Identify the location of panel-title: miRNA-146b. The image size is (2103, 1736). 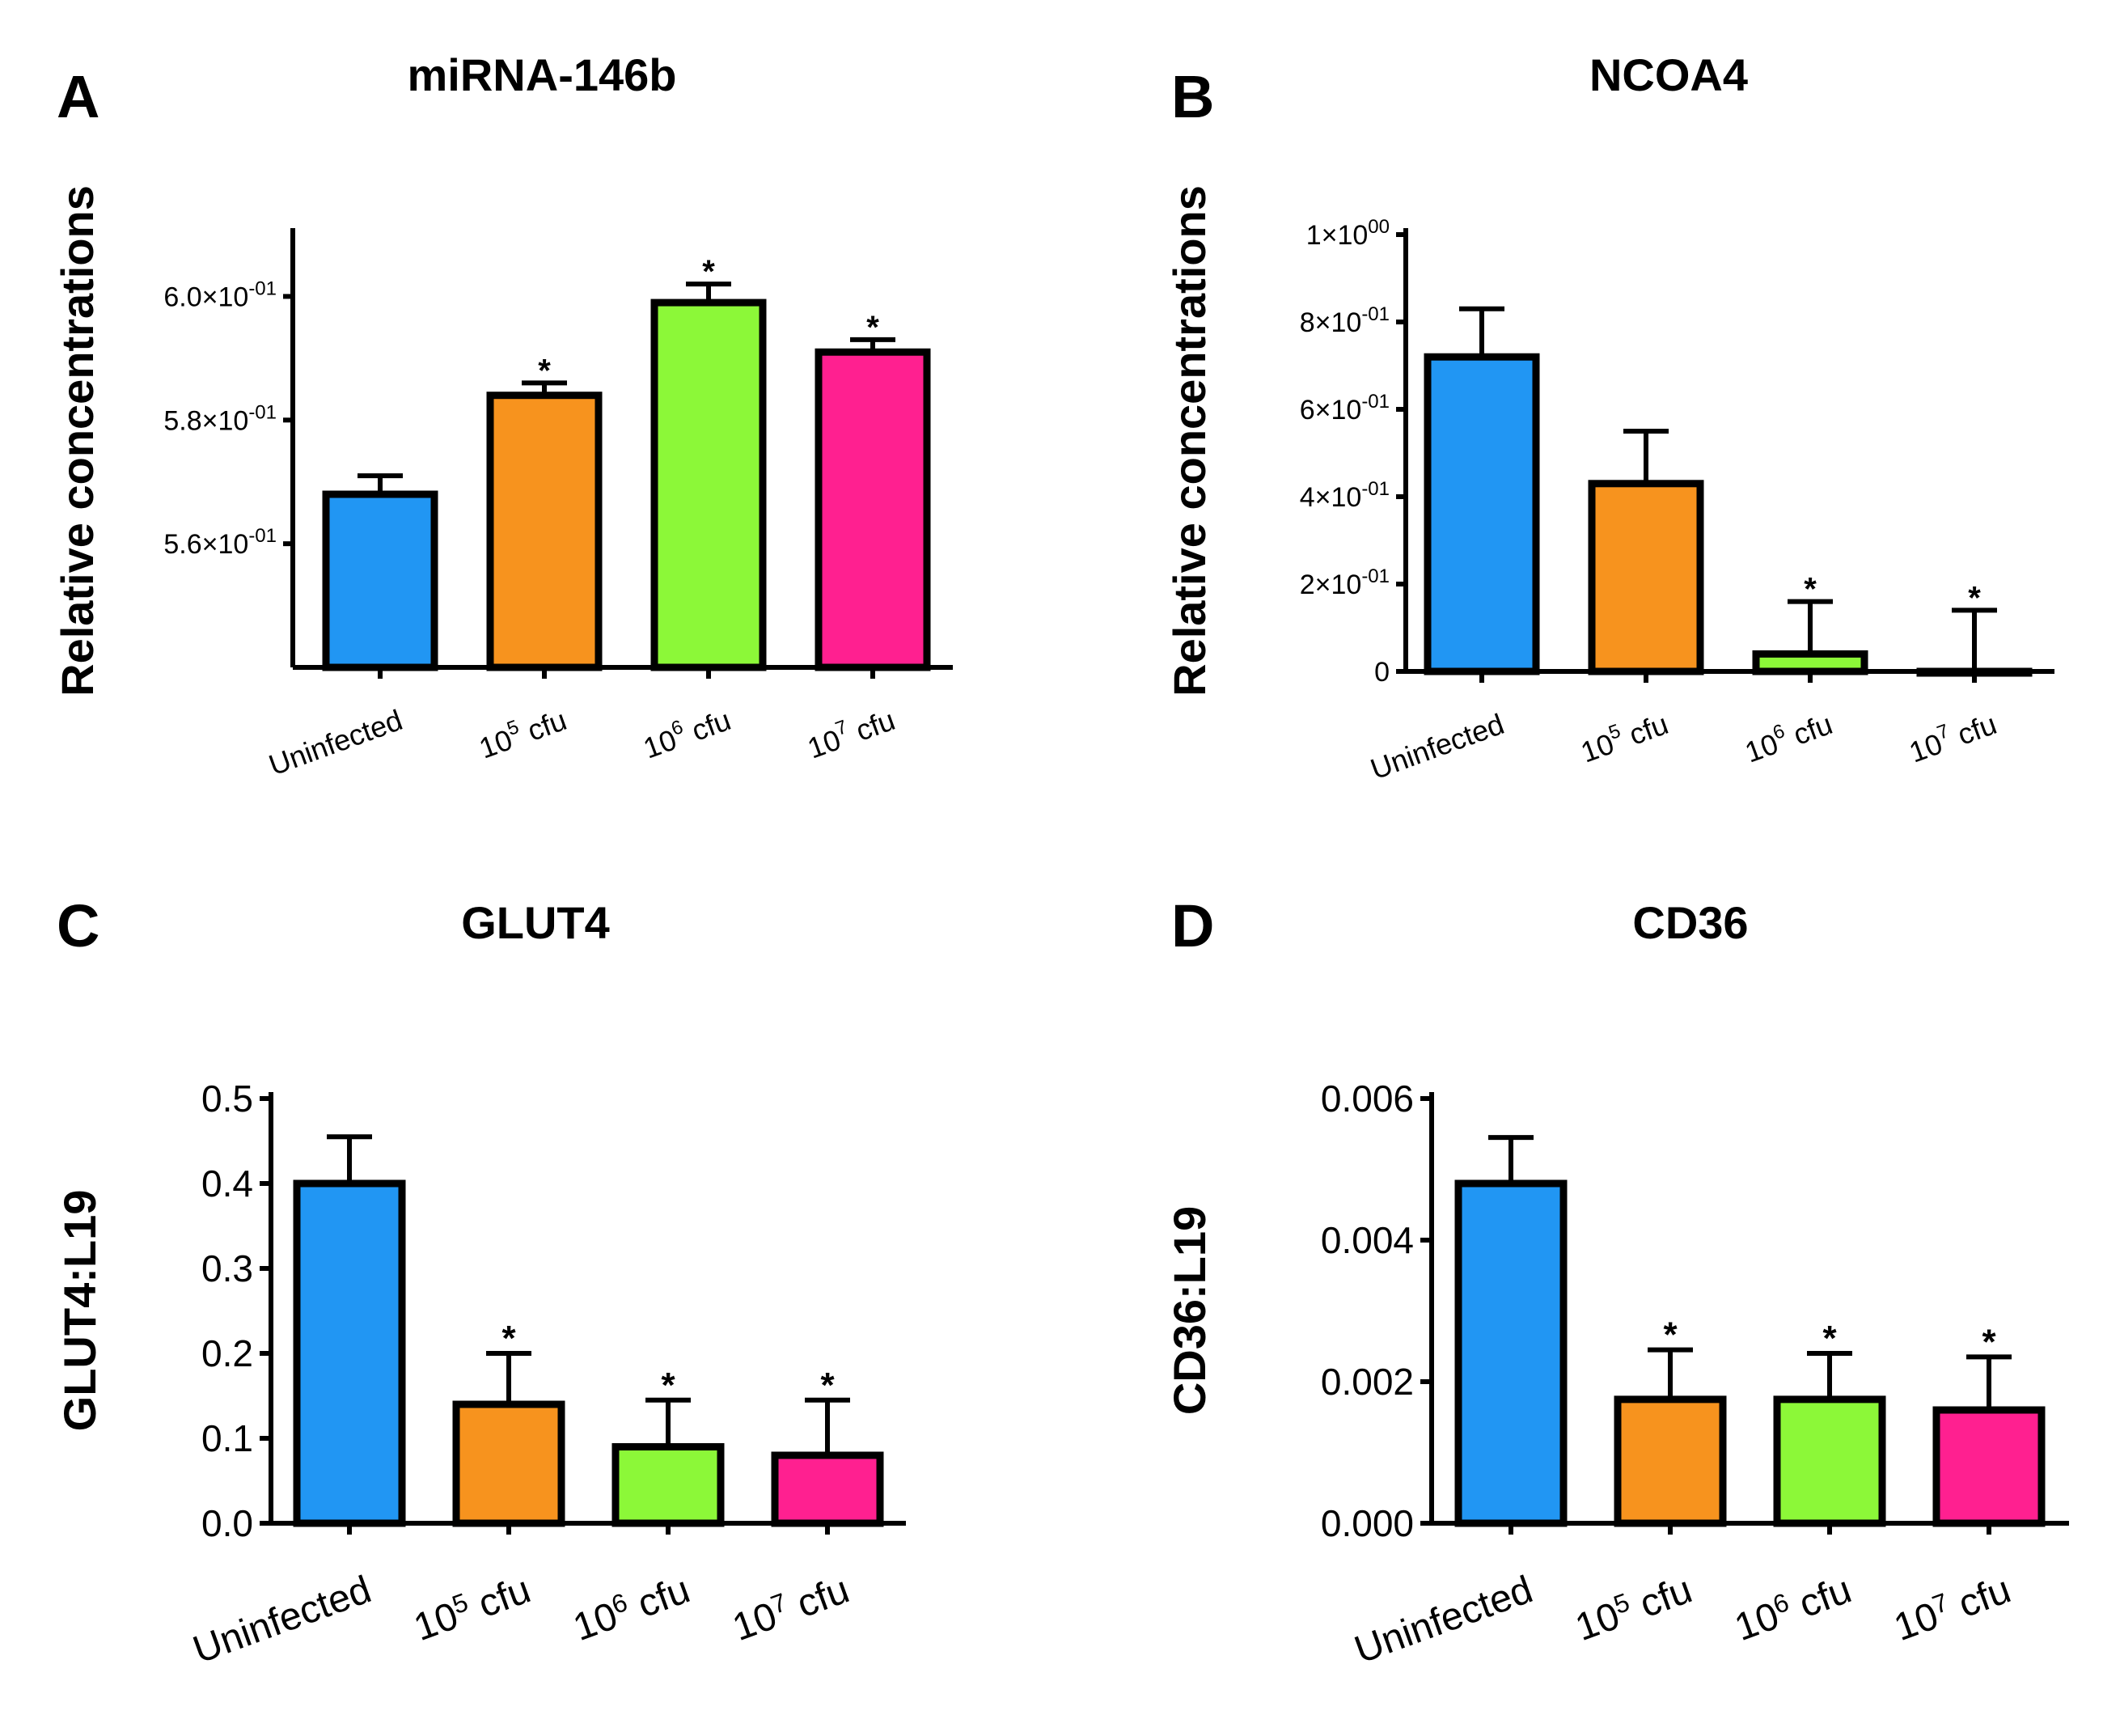
(542, 74).